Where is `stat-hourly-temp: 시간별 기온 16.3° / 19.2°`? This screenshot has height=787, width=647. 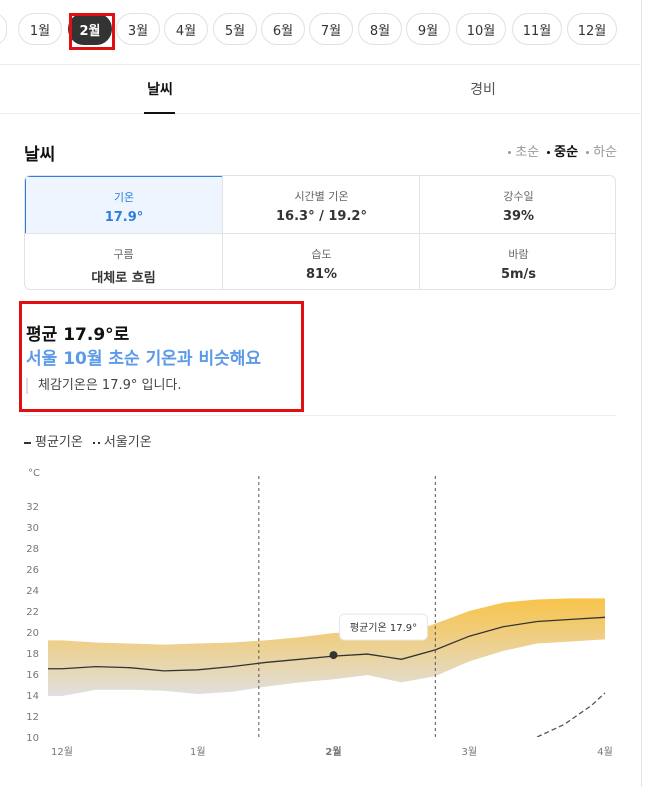
stat-hourly-temp: 시간별 기온 16.3° / 19.2° is located at coordinates (321, 204).